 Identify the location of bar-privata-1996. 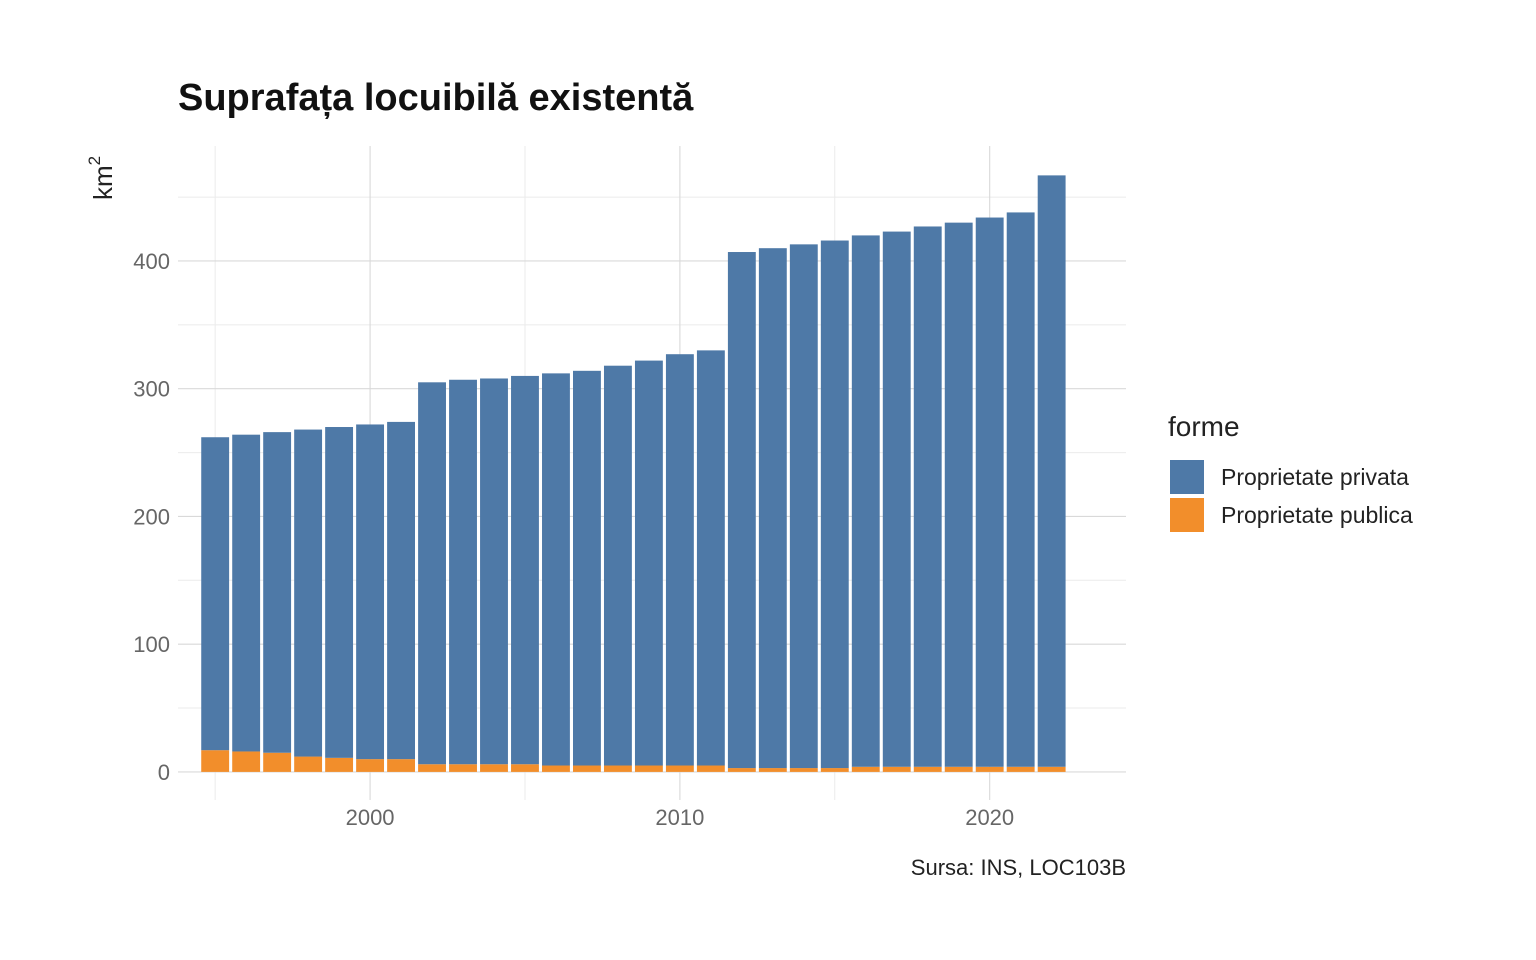
(246, 593).